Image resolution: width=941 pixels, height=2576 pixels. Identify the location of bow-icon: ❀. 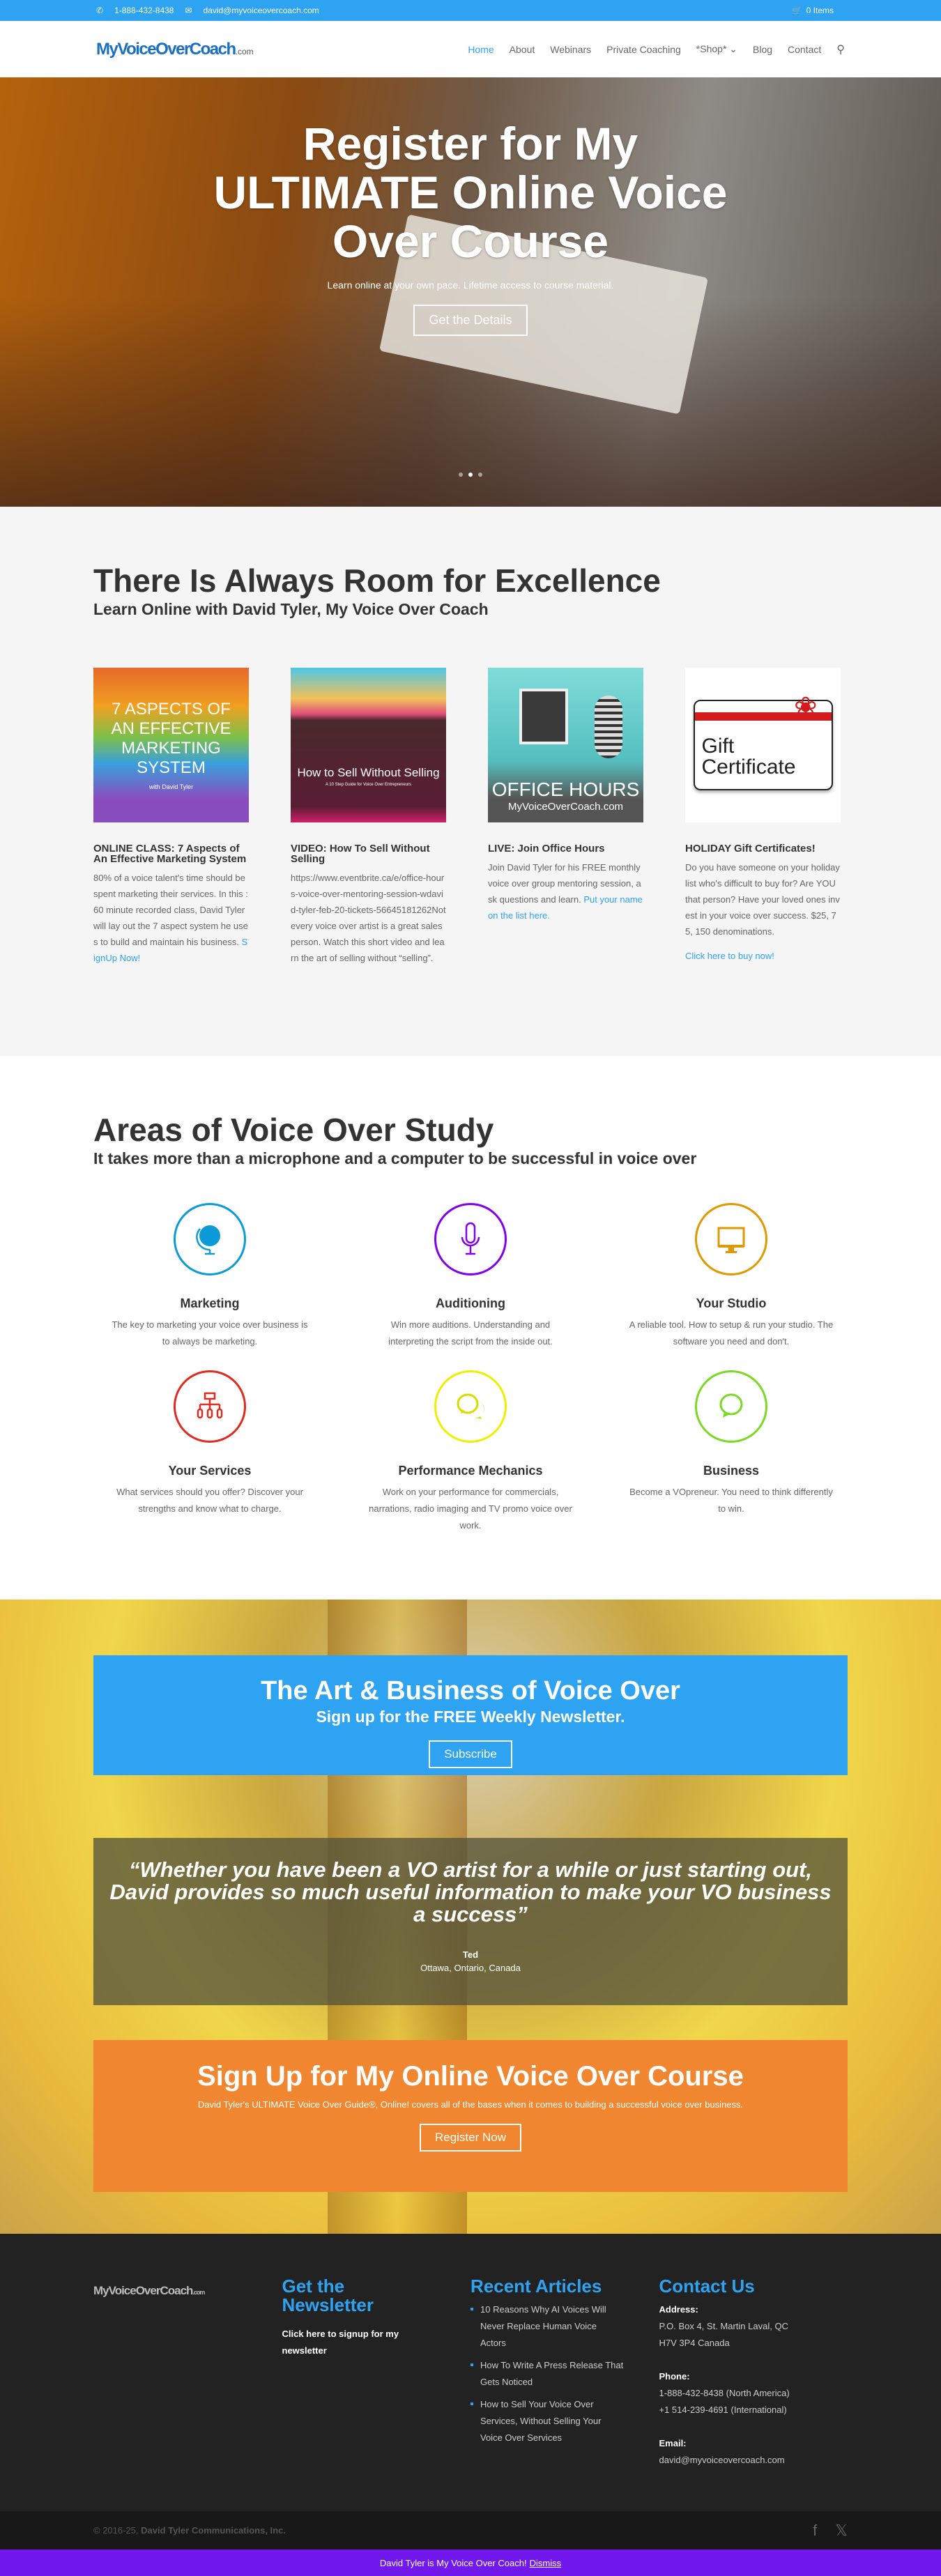
(805, 707).